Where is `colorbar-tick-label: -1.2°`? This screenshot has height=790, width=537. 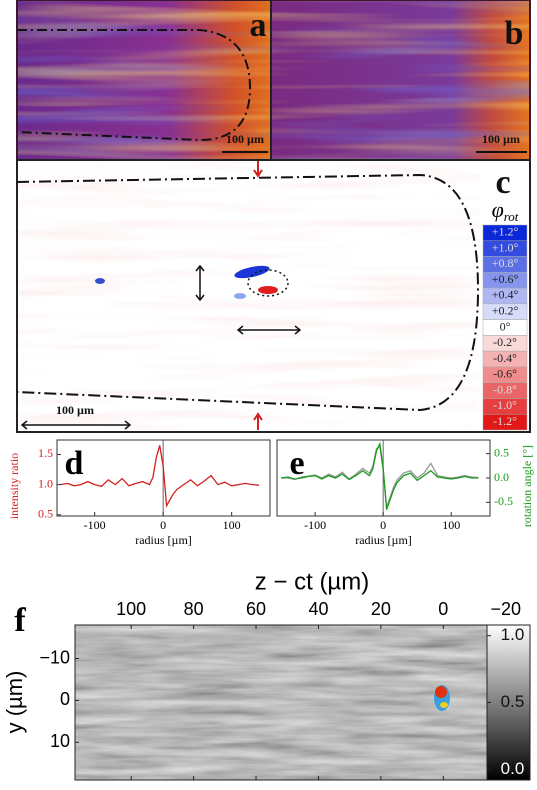 colorbar-tick-label: -1.2° is located at coordinates (505, 421).